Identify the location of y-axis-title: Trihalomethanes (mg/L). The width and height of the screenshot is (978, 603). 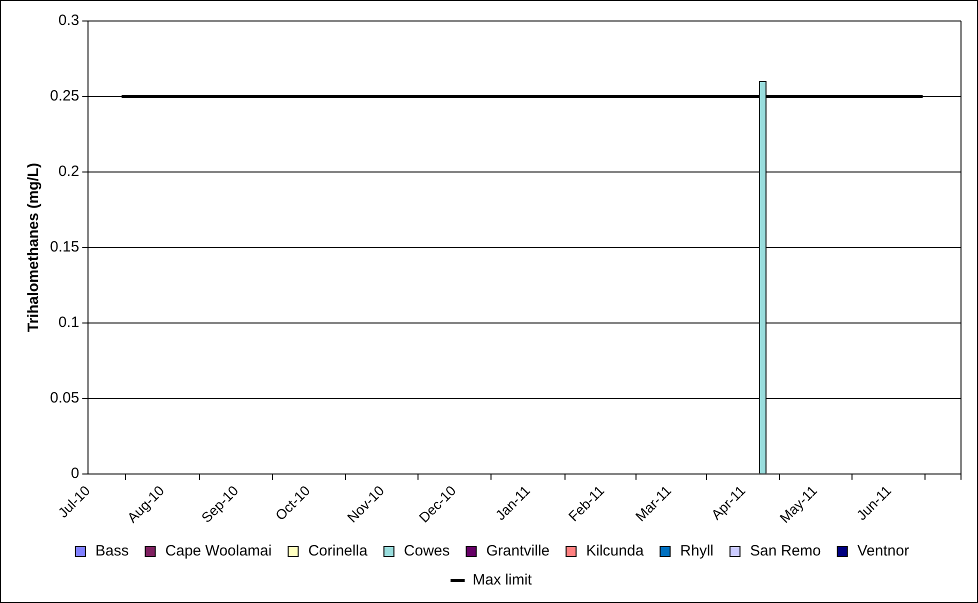
(33, 247).